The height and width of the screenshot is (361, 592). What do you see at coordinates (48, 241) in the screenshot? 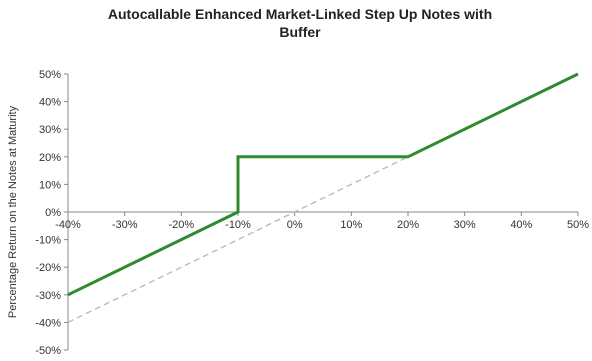
I see `y-tick-label: -10%` at bounding box center [48, 241].